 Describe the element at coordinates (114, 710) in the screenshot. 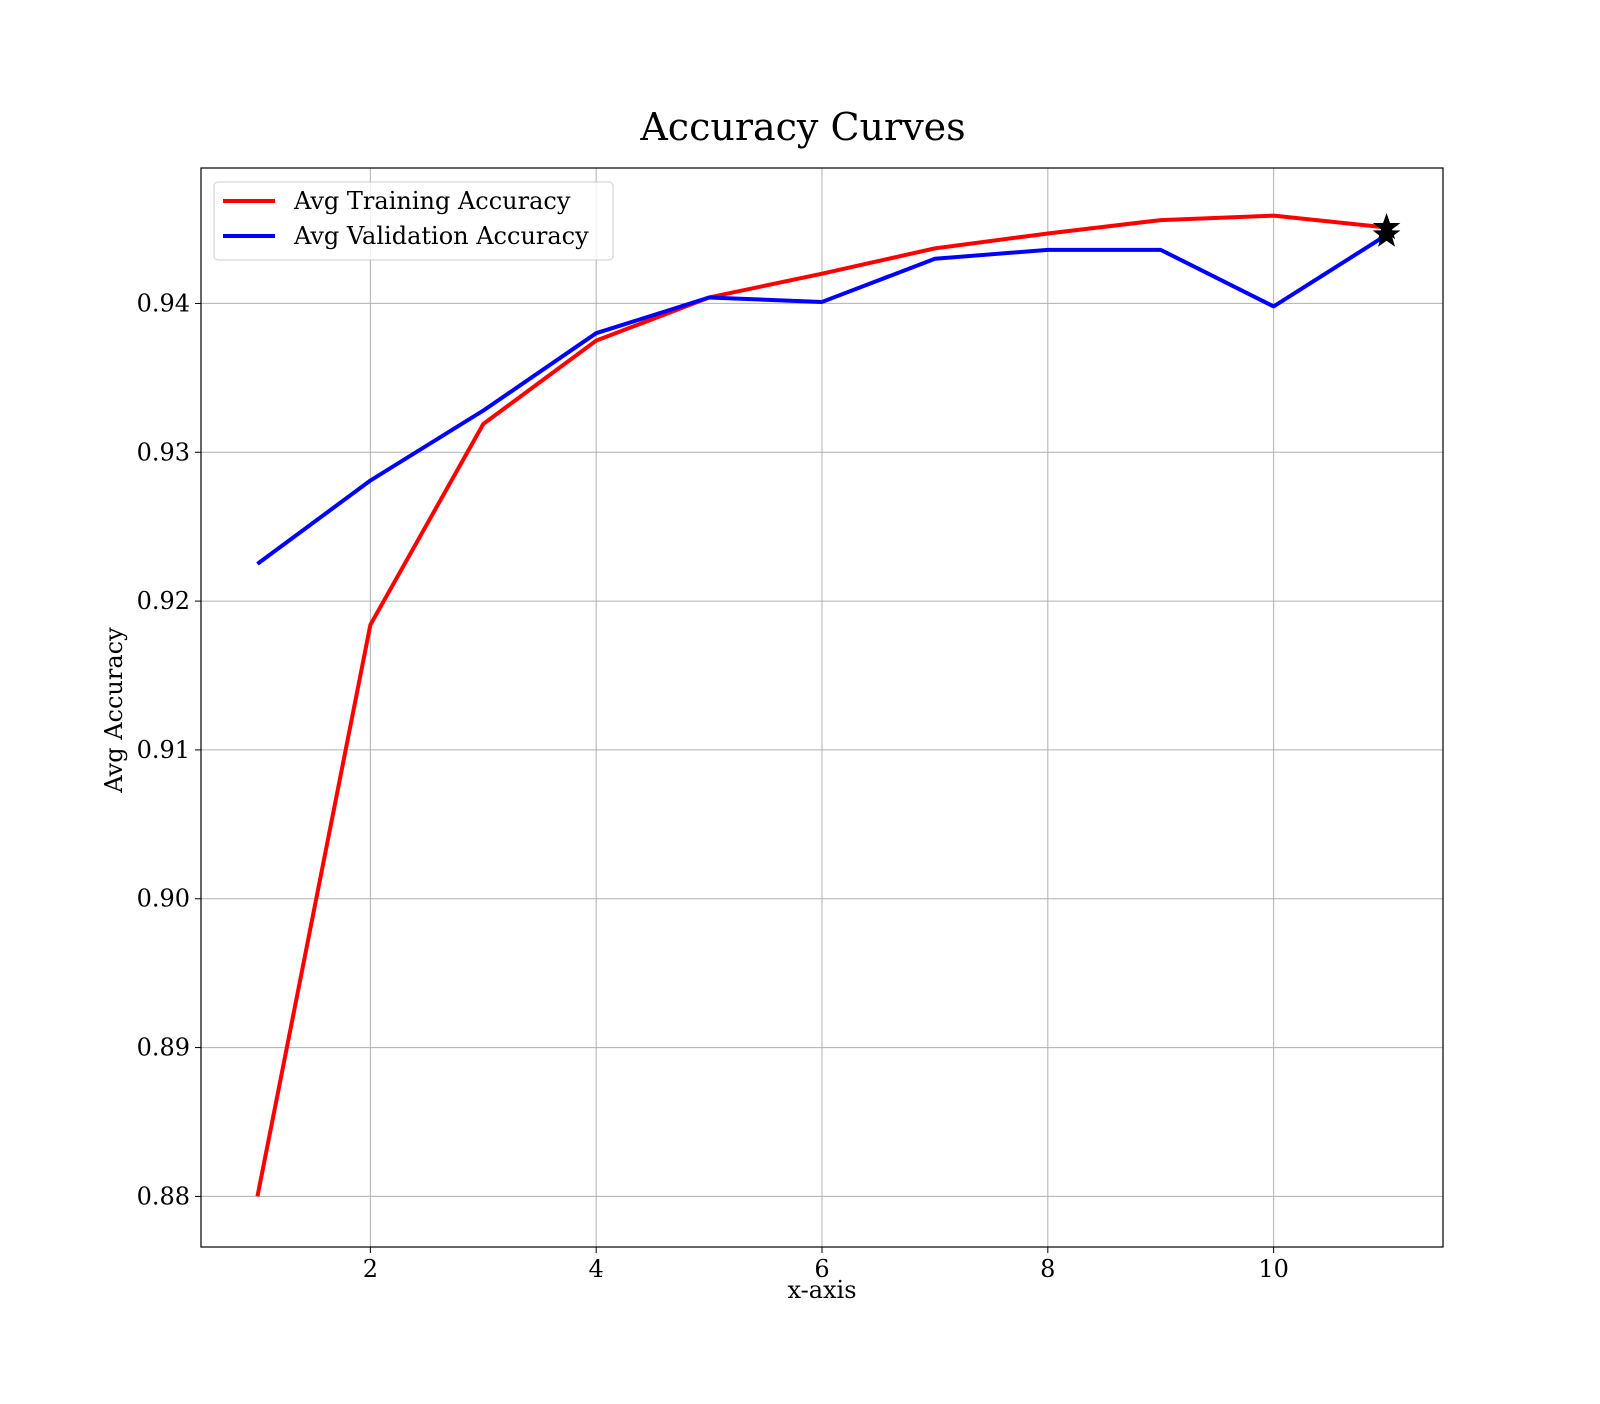

I see `y-axis-label: Avg Accuracy` at that location.